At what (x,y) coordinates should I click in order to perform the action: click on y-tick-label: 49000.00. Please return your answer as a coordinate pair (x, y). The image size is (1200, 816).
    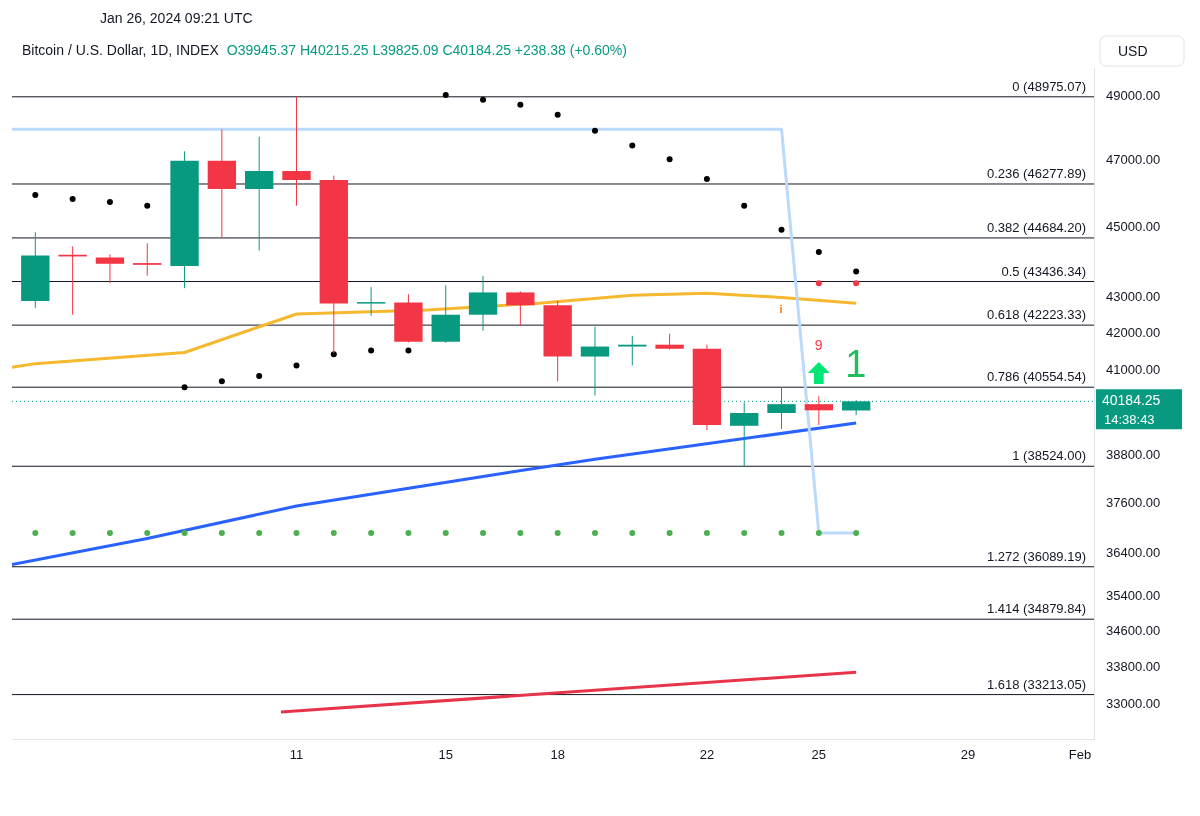
    Looking at the image, I should click on (1133, 95).